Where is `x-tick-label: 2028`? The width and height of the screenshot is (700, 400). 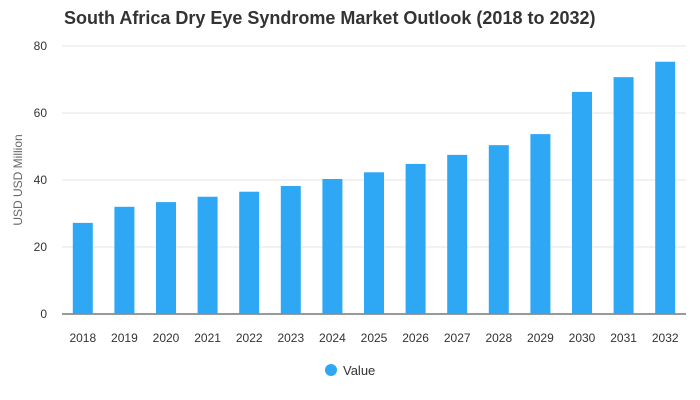 x-tick-label: 2028 is located at coordinates (498, 338).